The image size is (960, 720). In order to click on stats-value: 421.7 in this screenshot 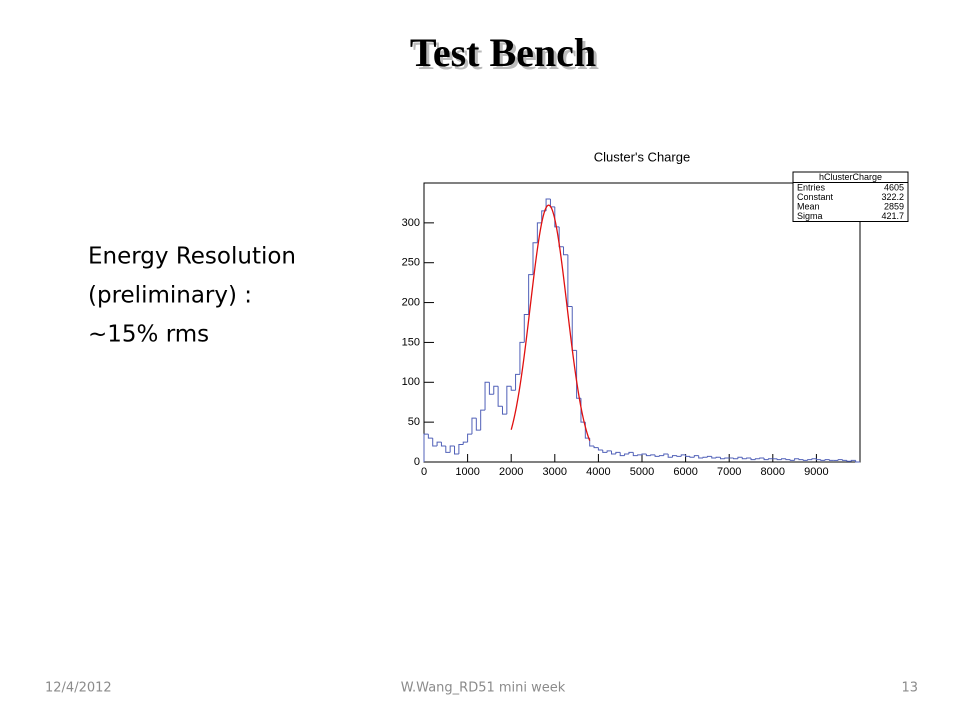, I will do `click(892, 216)`.